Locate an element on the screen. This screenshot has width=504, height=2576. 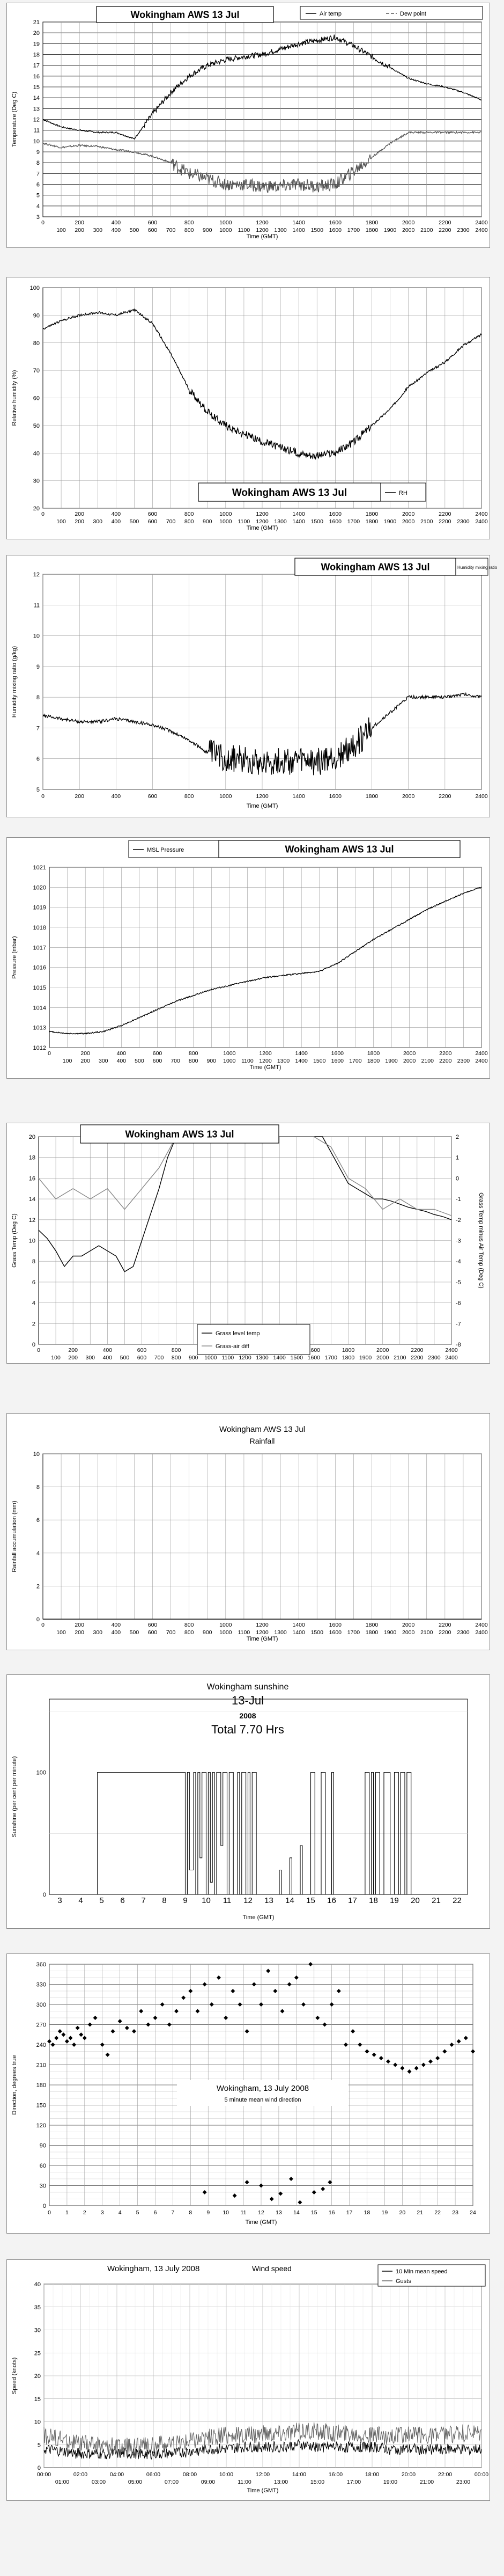
y-tick-label: 9 is located at coordinates (38, 667).